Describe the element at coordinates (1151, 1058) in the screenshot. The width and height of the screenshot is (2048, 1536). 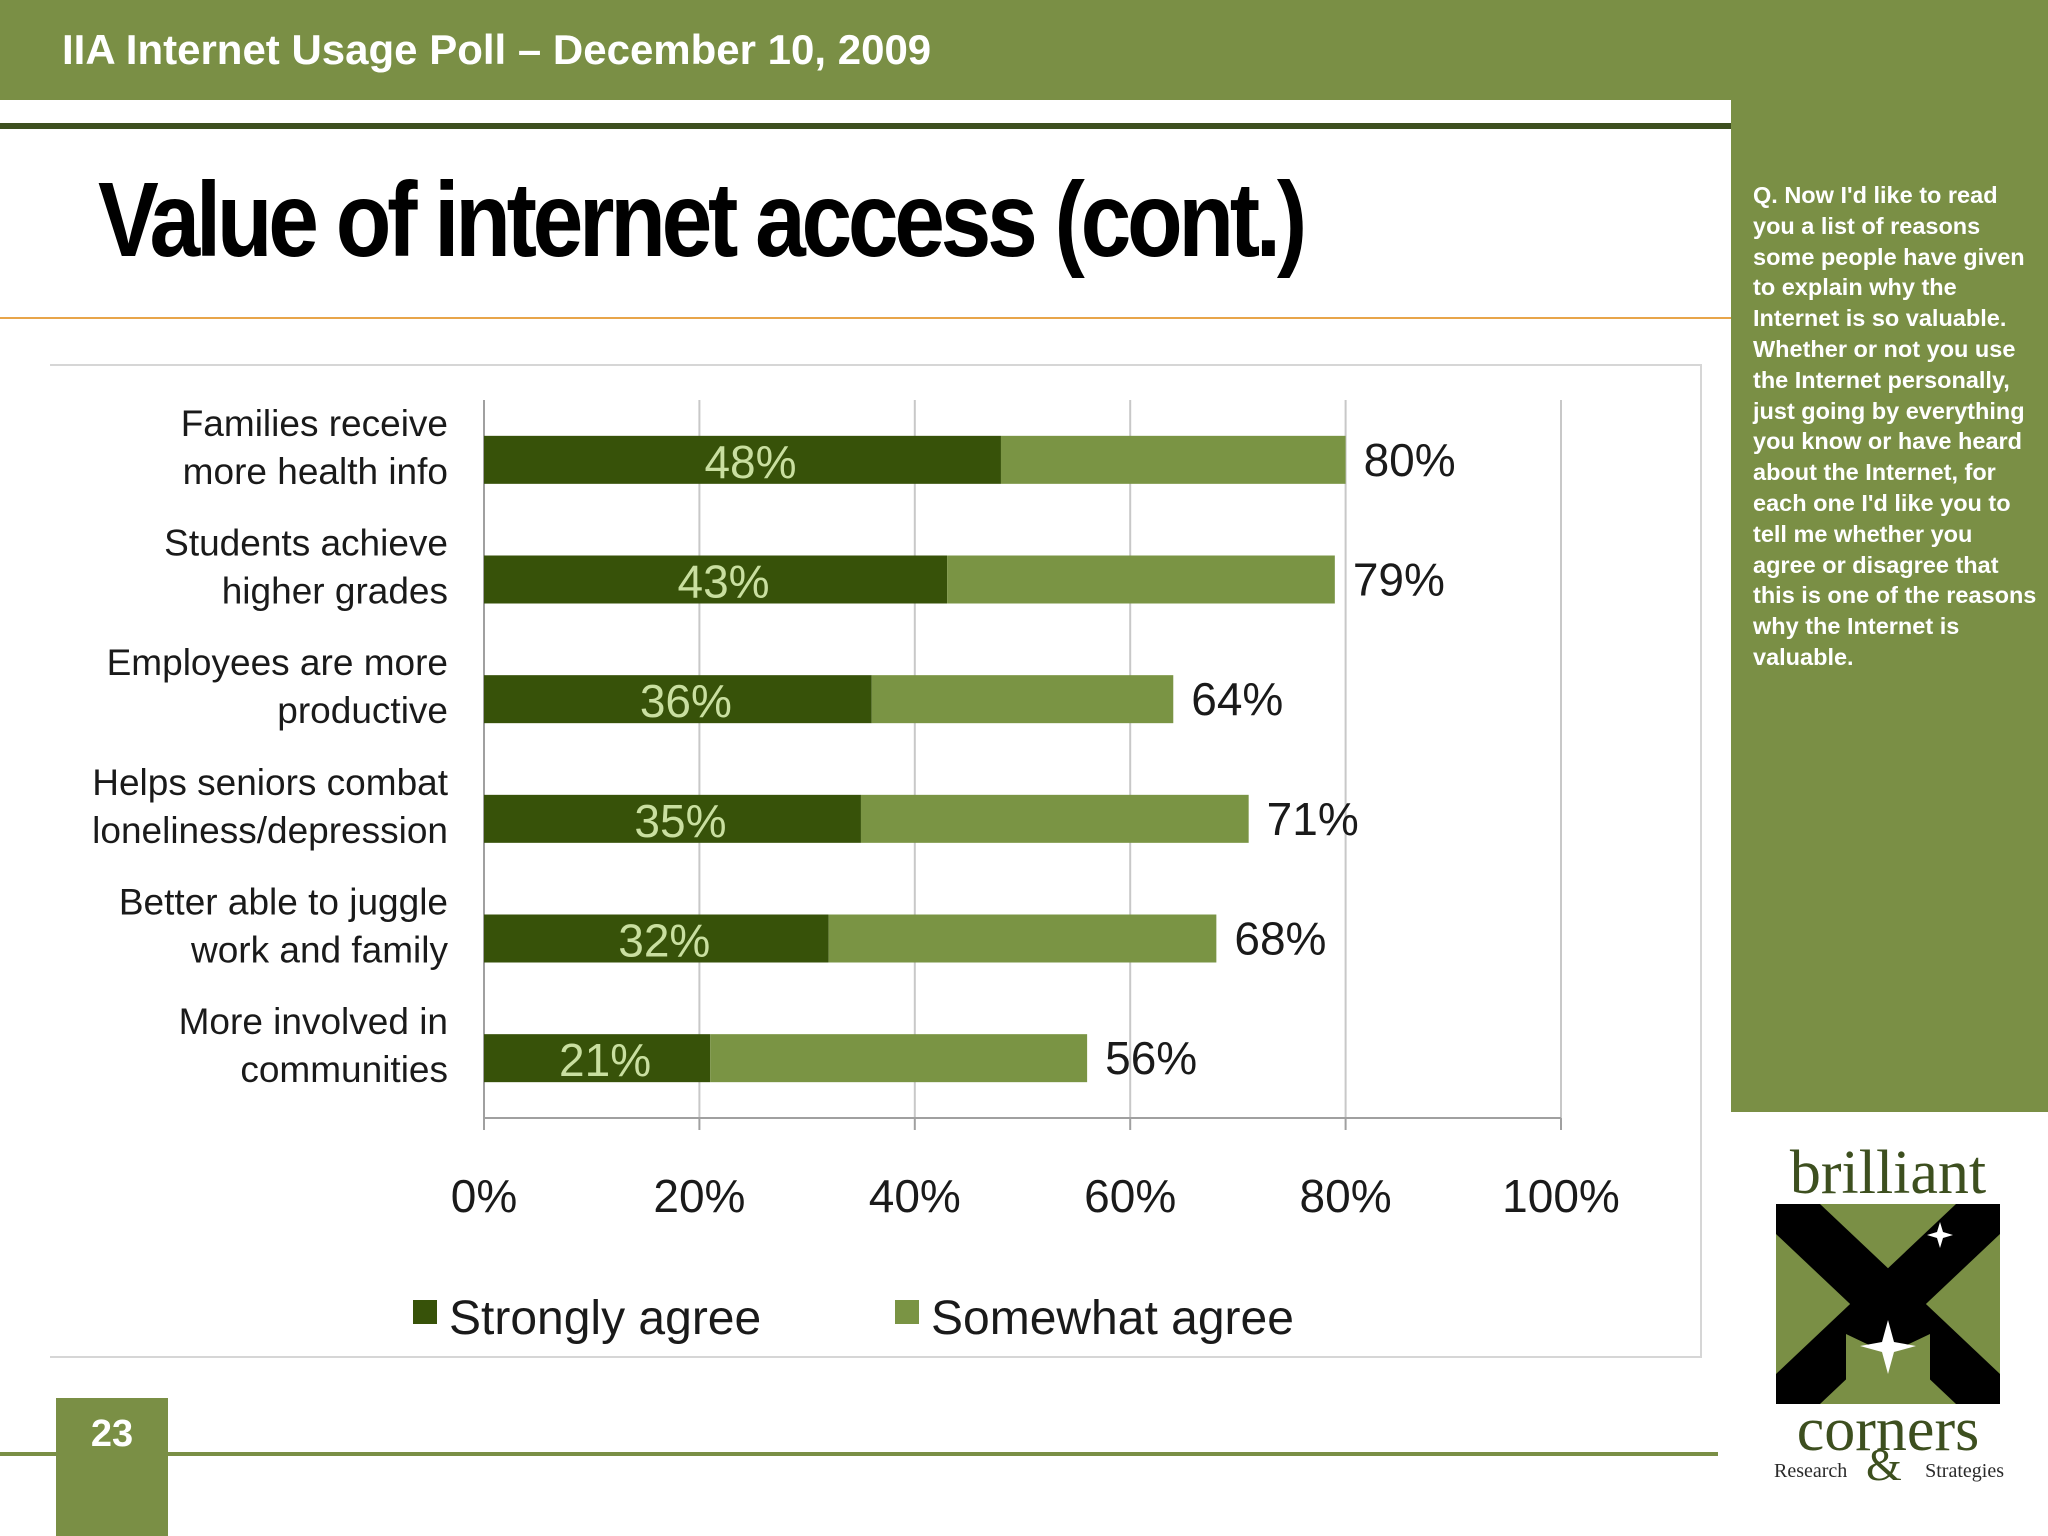
I see `data-label-total: 56%` at that location.